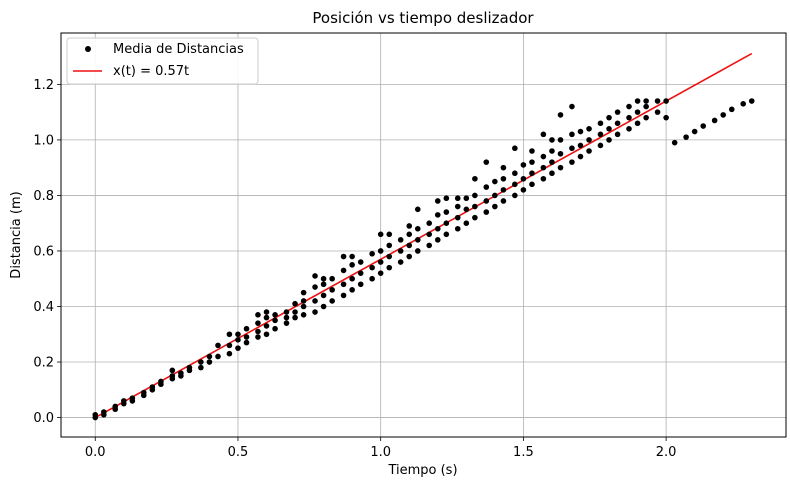 This screenshot has width=790, height=490. What do you see at coordinates (423, 18) in the screenshot?
I see `chart-title: Posición vs tiempo deslizador` at bounding box center [423, 18].